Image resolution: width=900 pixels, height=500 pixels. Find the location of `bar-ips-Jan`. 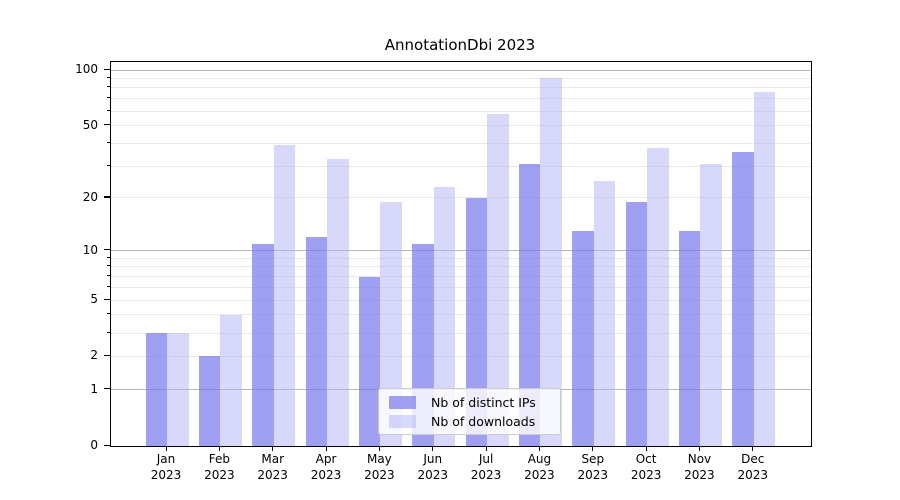

bar-ips-Jan is located at coordinates (156, 389).